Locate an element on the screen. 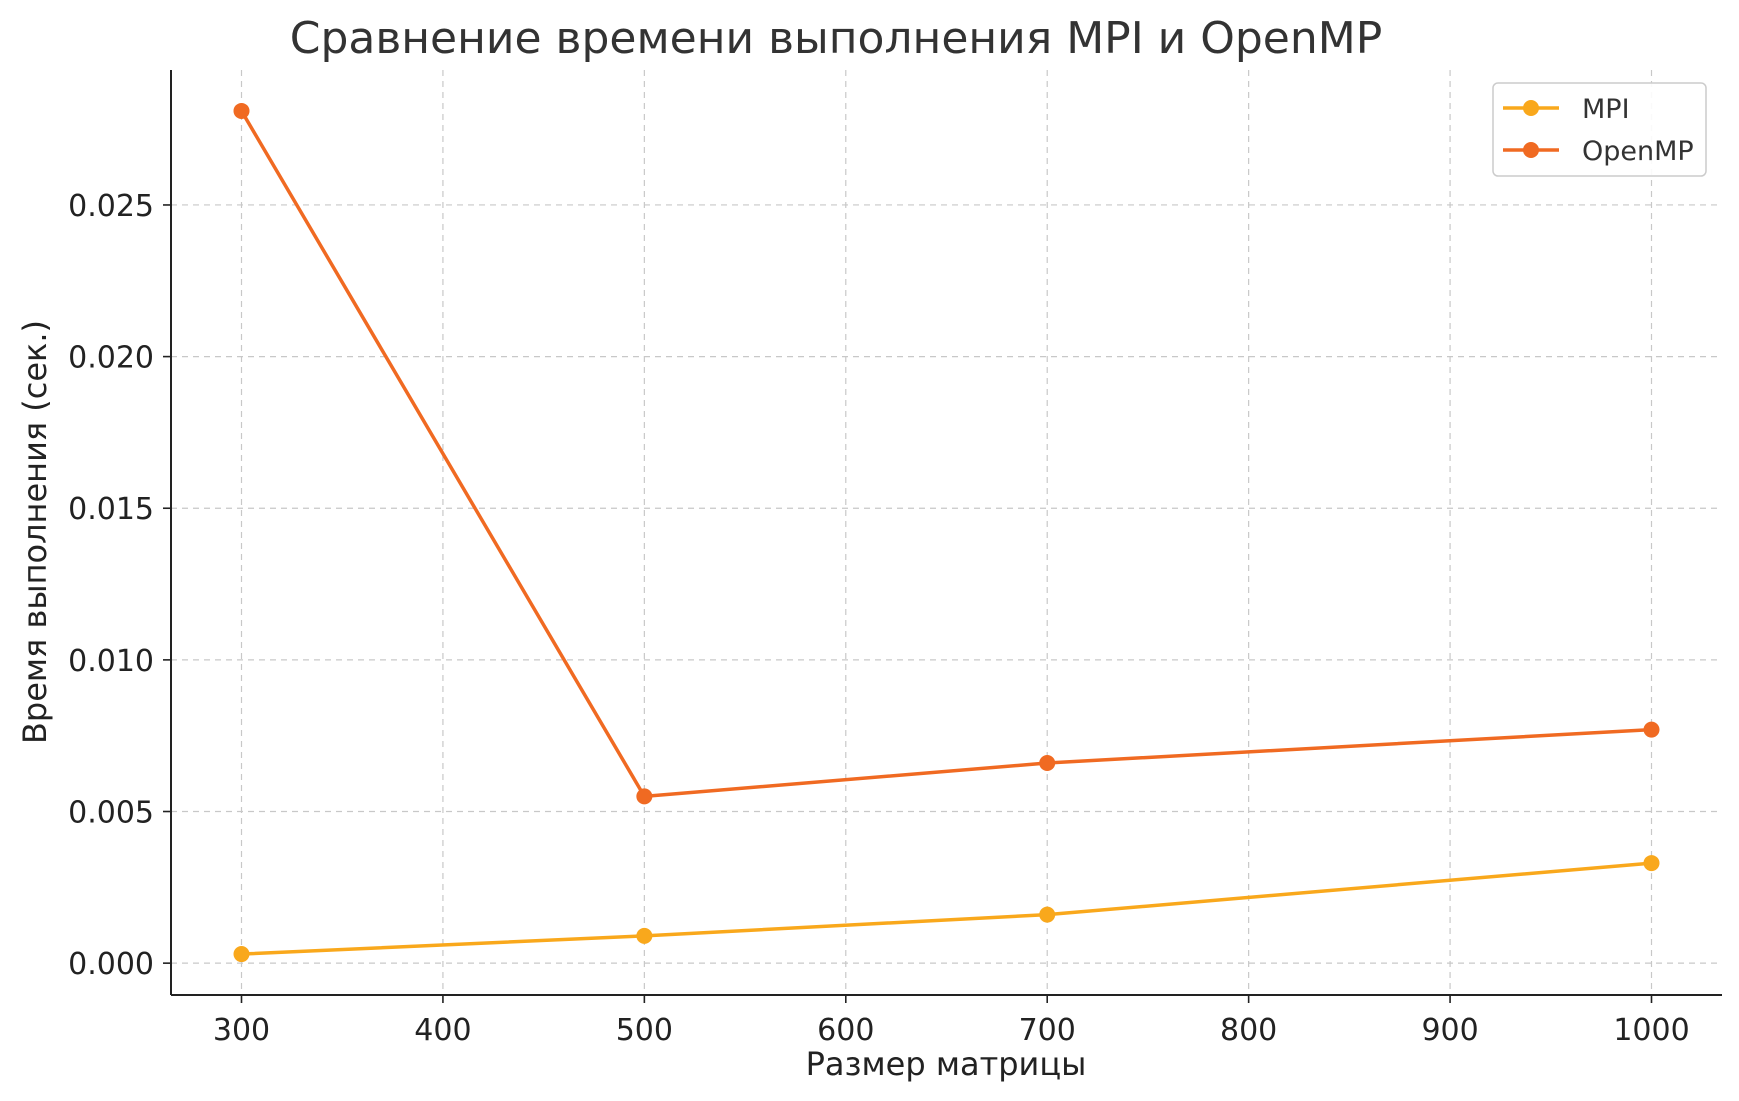  legend-label-mpi: MPI is located at coordinates (1606, 109).